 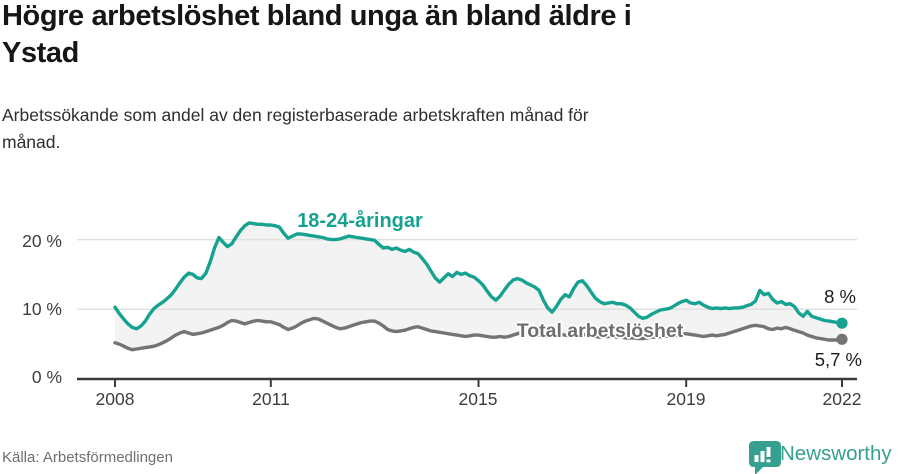 I want to click on x-tick-label-2022: 2022, so click(x=842, y=399).